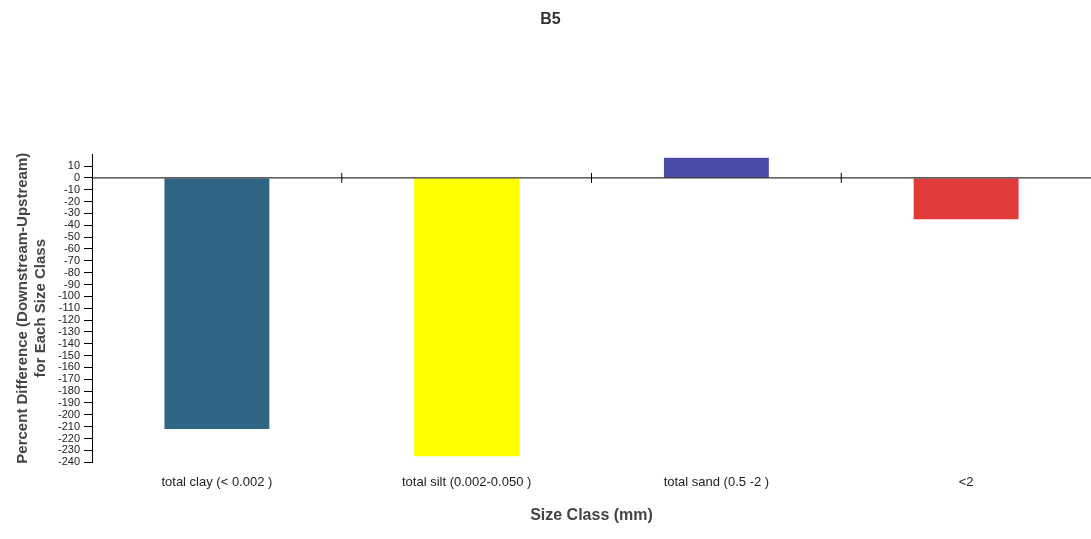 The height and width of the screenshot is (539, 1091). What do you see at coordinates (69, 413) in the screenshot?
I see `y-tick-label: -200` at bounding box center [69, 413].